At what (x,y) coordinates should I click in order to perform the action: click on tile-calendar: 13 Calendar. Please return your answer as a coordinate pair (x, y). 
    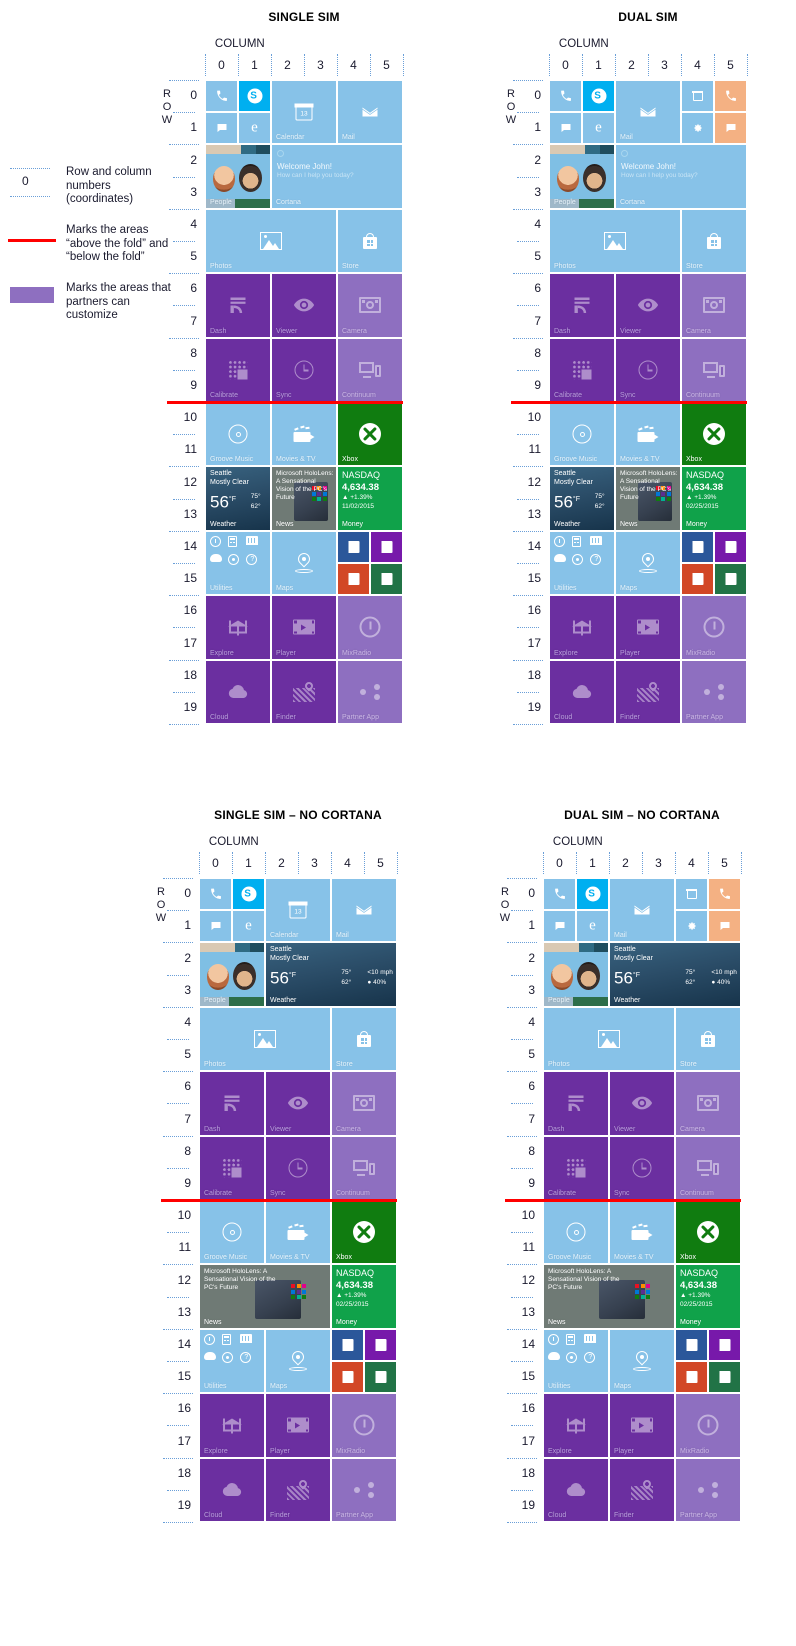
    Looking at the image, I should click on (298, 910).